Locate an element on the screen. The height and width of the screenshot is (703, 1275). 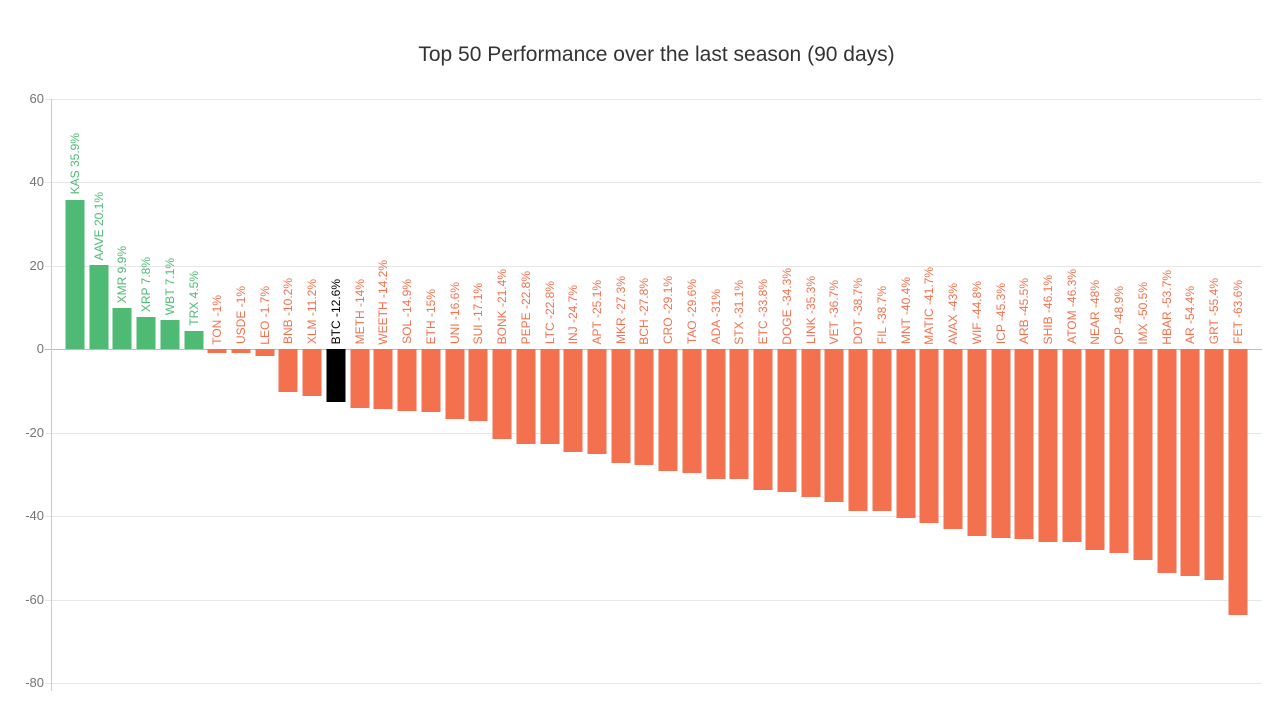
bar-link is located at coordinates (811, 423).